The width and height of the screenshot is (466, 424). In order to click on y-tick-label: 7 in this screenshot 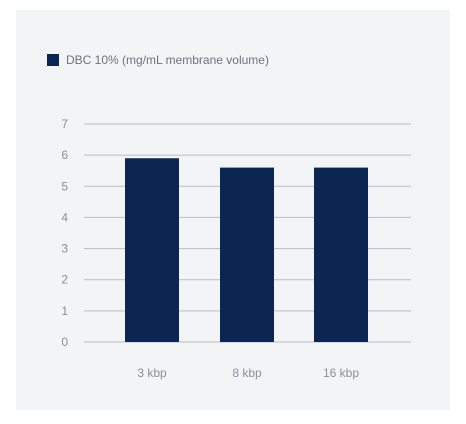, I will do `click(64, 124)`.